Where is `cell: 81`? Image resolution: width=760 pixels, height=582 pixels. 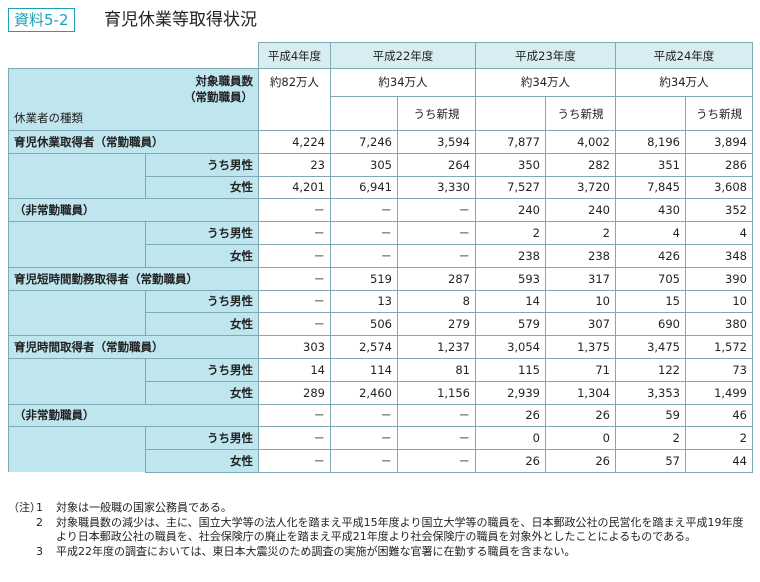 cell: 81 is located at coordinates (436, 369).